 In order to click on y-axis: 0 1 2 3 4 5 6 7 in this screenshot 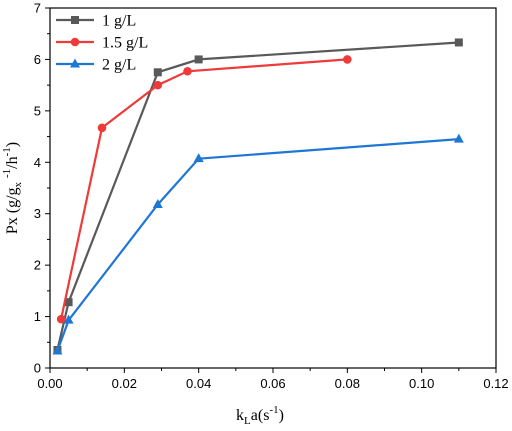, I will do `click(42, 188)`.